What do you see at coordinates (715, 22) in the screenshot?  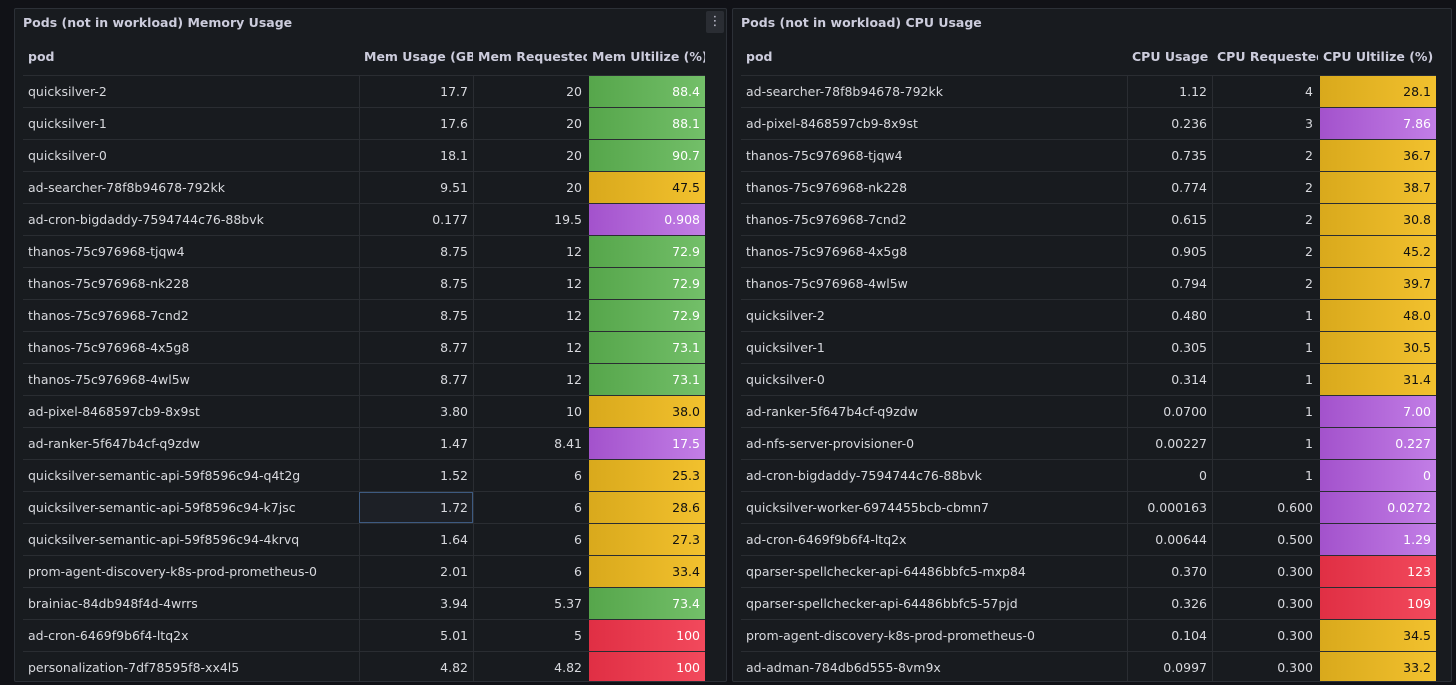 I see `panel-menu-icon: ⋮` at bounding box center [715, 22].